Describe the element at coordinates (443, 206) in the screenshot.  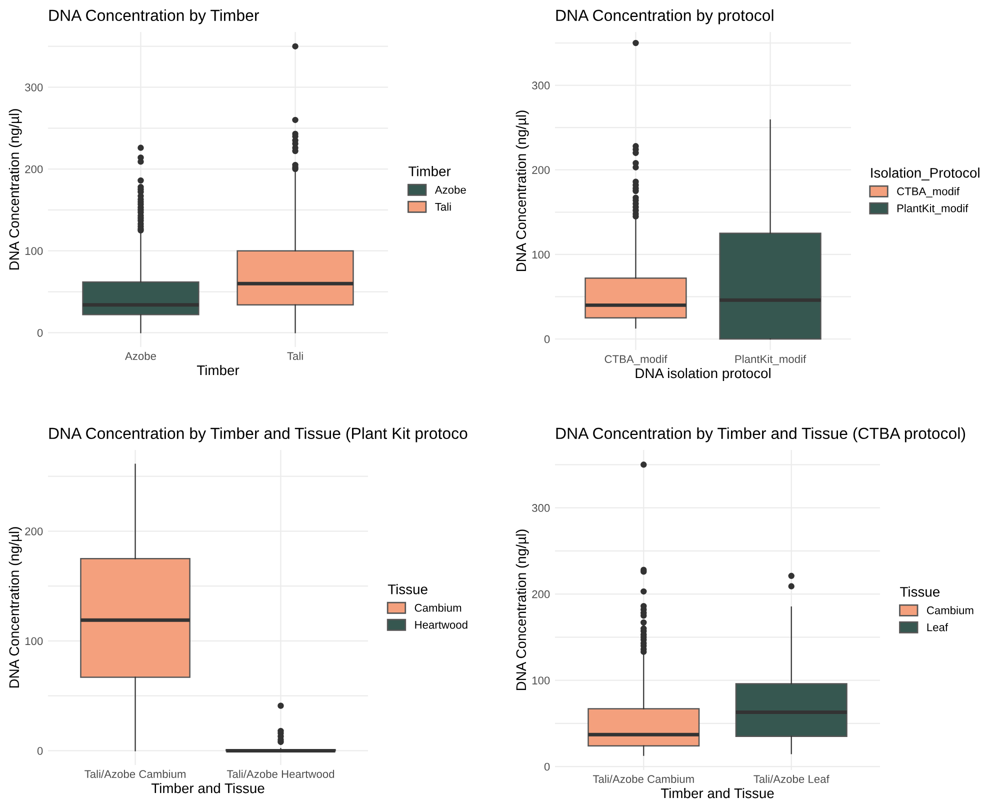
I see `legend-label: Tali` at that location.